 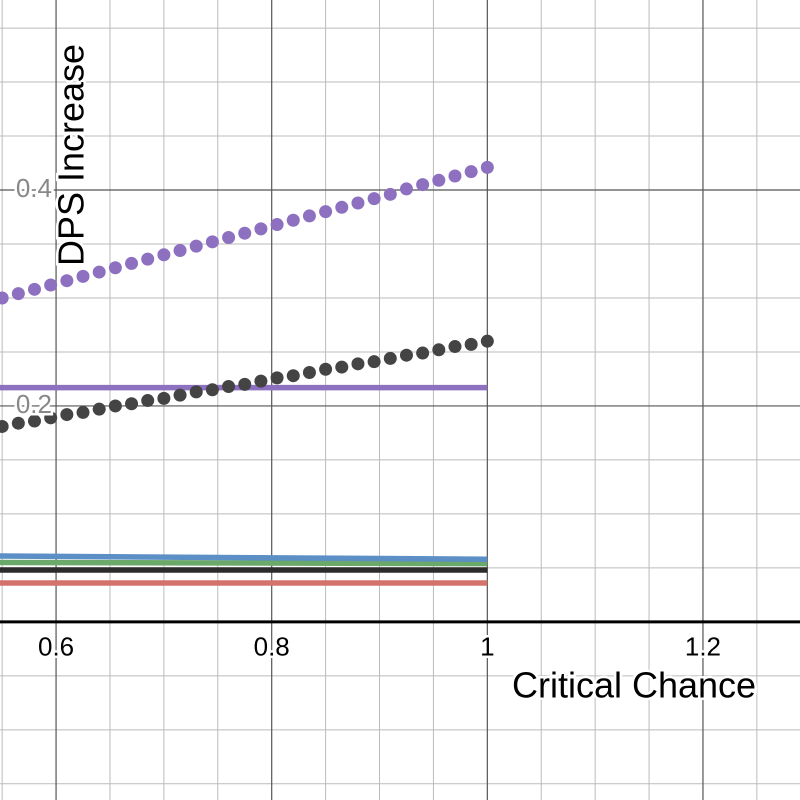 What do you see at coordinates (56, 647) in the screenshot?
I see `x-tick-label: 0.6` at bounding box center [56, 647].